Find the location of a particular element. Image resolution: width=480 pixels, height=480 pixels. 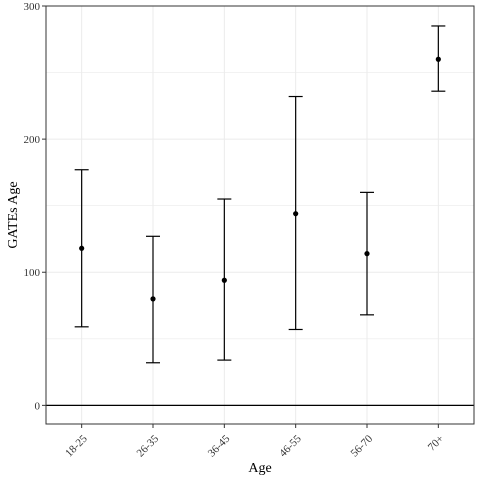

y-tick-label: 300 is located at coordinates (32, 7).